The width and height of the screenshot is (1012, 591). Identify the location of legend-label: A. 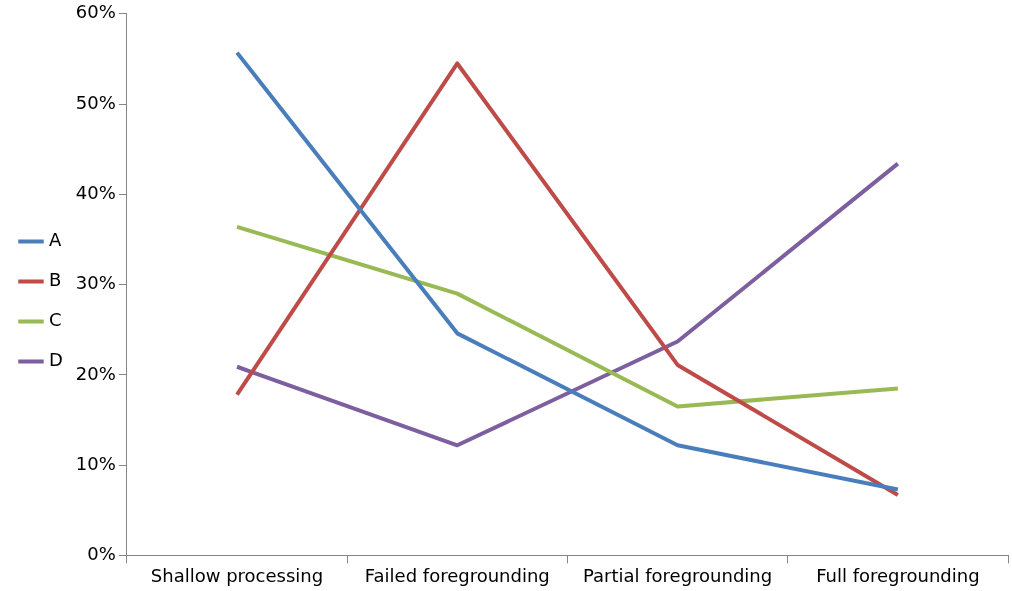
(55, 240).